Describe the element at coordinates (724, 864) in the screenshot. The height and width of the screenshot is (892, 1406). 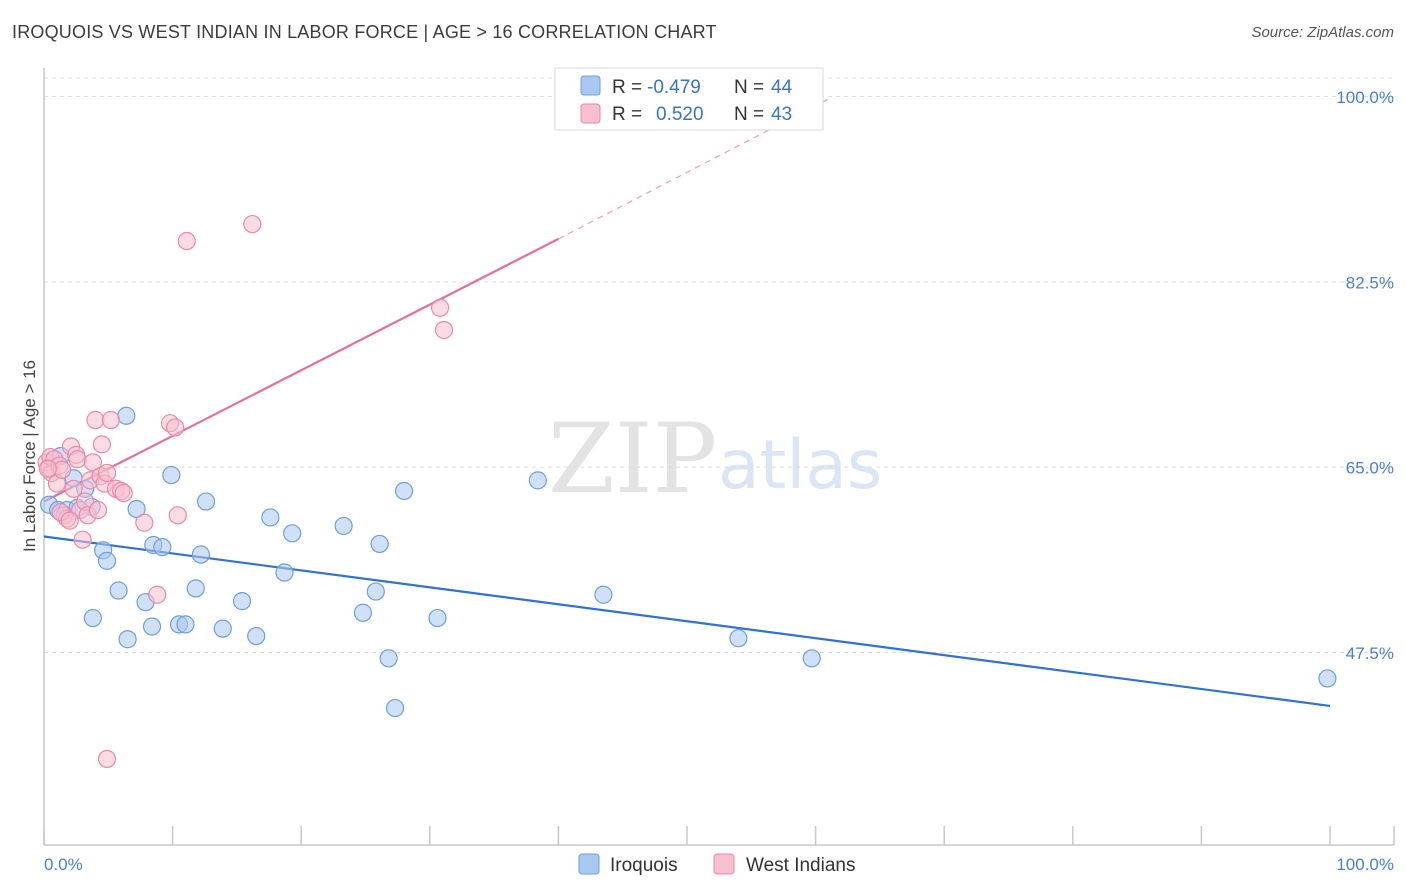
I see `legend-bottom-swatch-west-indians` at that location.